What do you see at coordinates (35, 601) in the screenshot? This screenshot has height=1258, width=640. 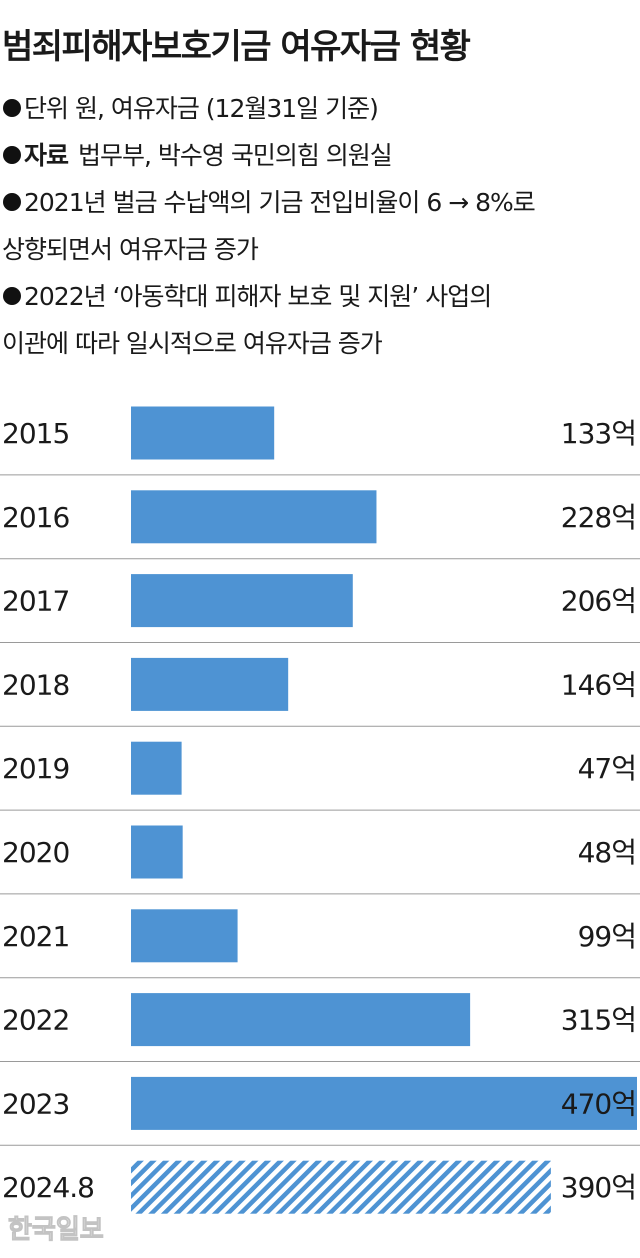 I see `category-label: 2017` at bounding box center [35, 601].